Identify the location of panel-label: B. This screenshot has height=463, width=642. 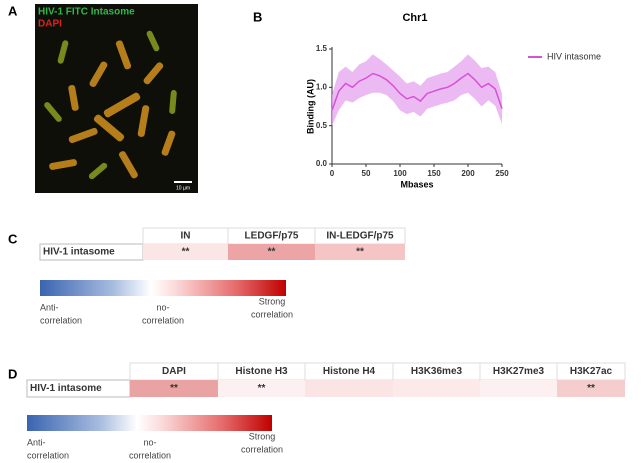
(257, 16).